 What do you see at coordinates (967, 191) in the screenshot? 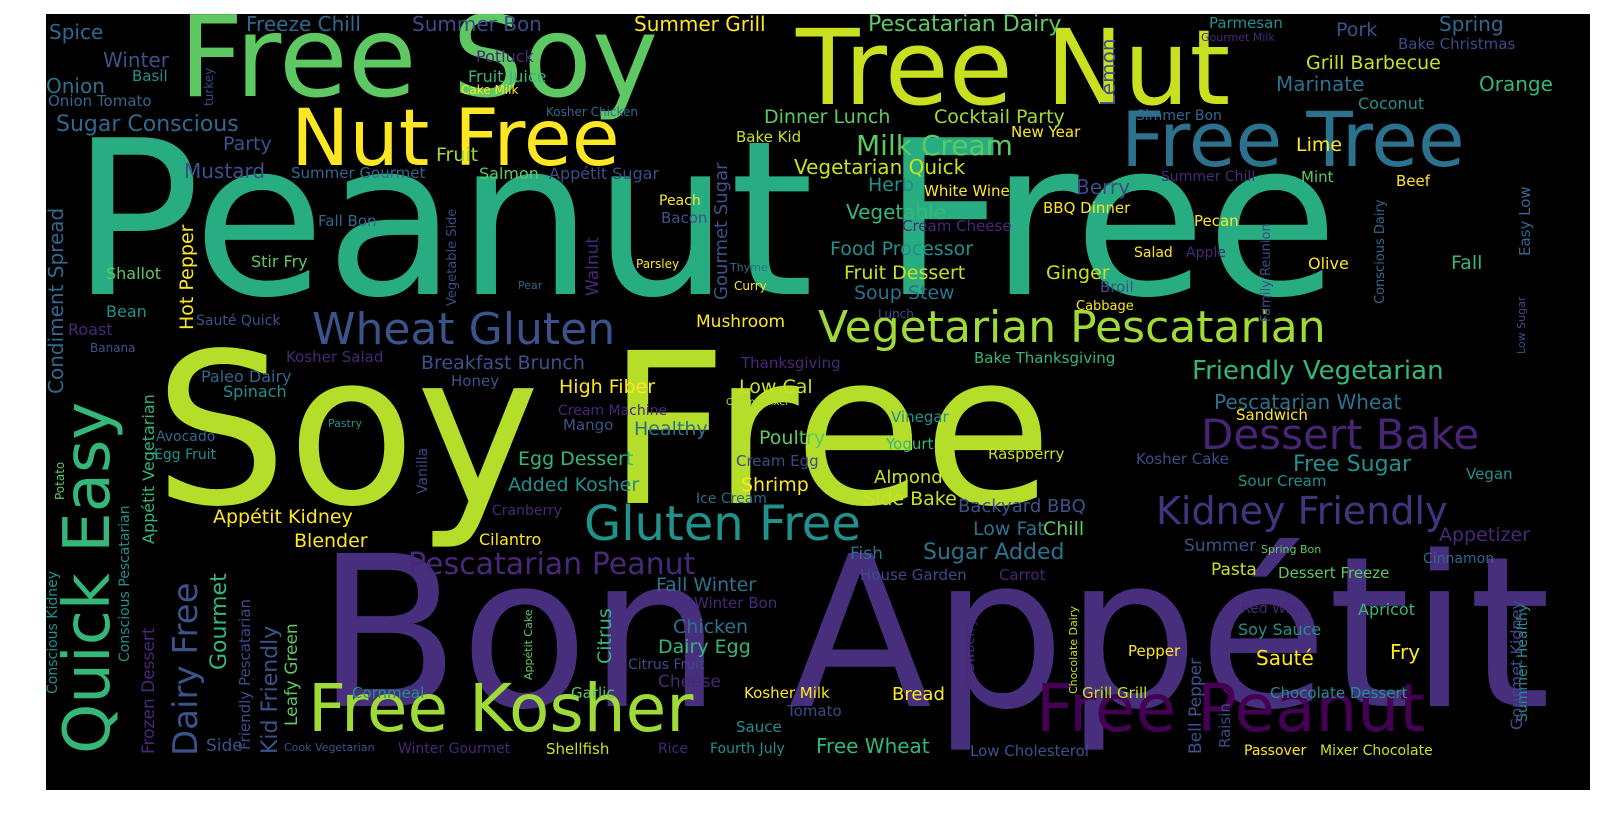
I see `cloud-word: White Wine` at bounding box center [967, 191].